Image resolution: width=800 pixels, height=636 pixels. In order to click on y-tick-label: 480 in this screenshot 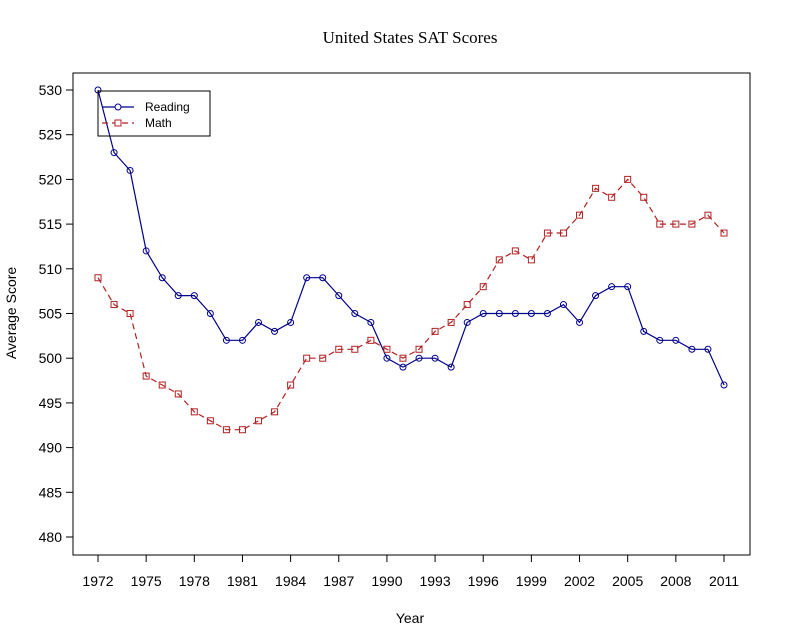, I will do `click(51, 537)`.